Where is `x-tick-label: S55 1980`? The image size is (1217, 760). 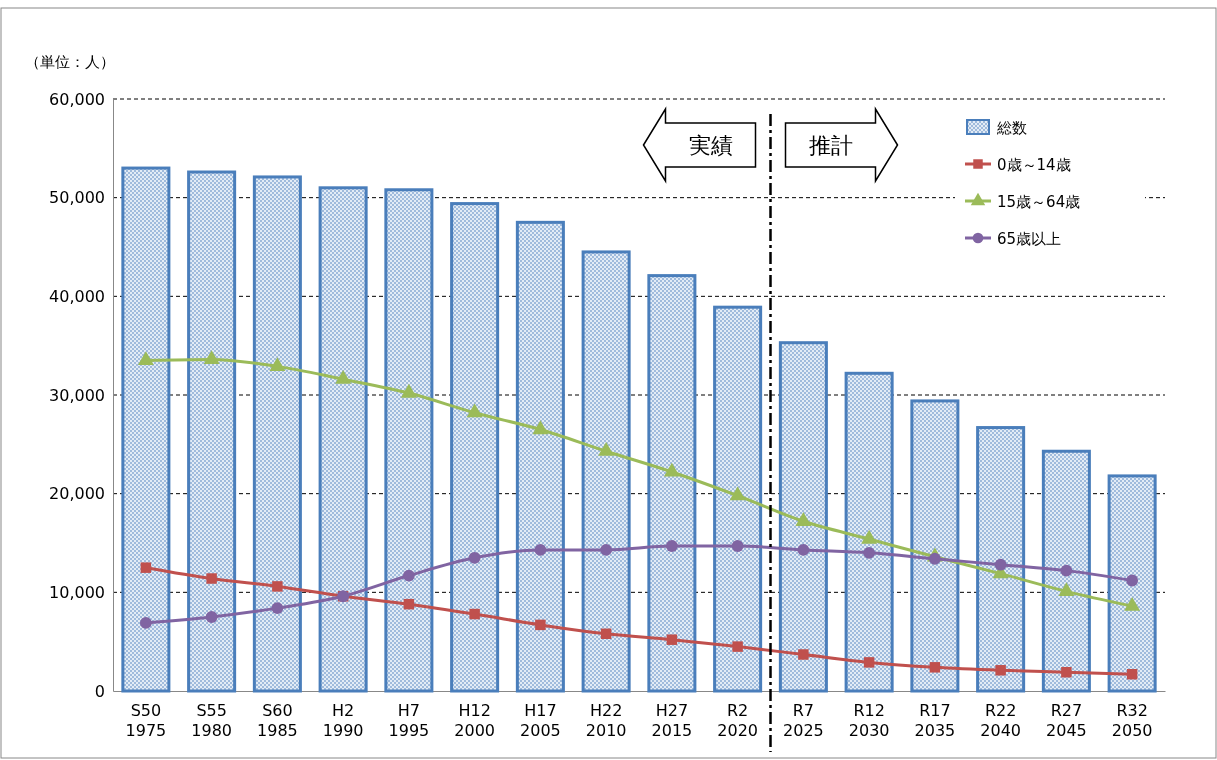
x-tick-label: S55 1980 is located at coordinates (211, 721).